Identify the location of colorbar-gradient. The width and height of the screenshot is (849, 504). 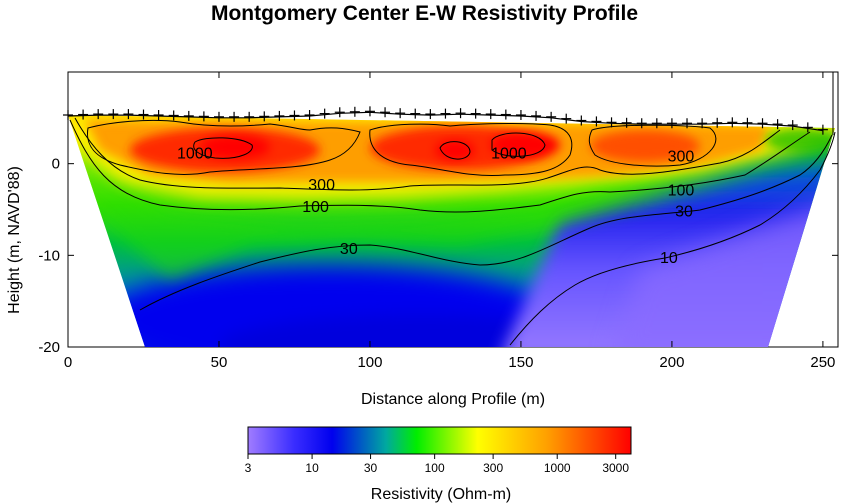
(439, 440).